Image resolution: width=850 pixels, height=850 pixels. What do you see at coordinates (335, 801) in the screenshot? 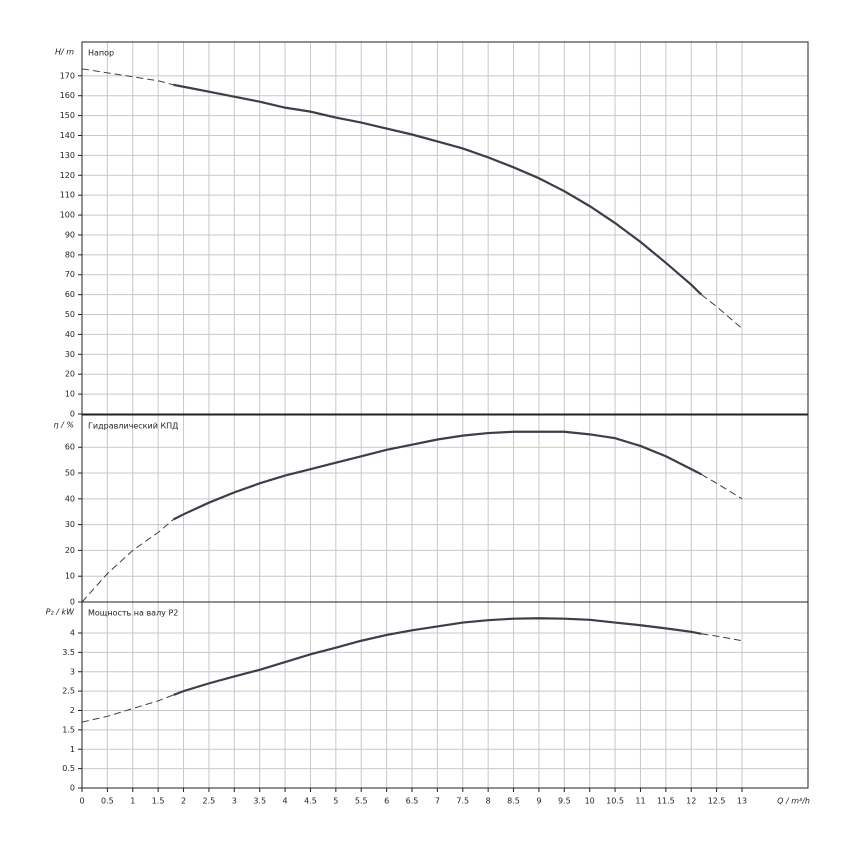
I see `x-tick-label: 5` at bounding box center [335, 801].